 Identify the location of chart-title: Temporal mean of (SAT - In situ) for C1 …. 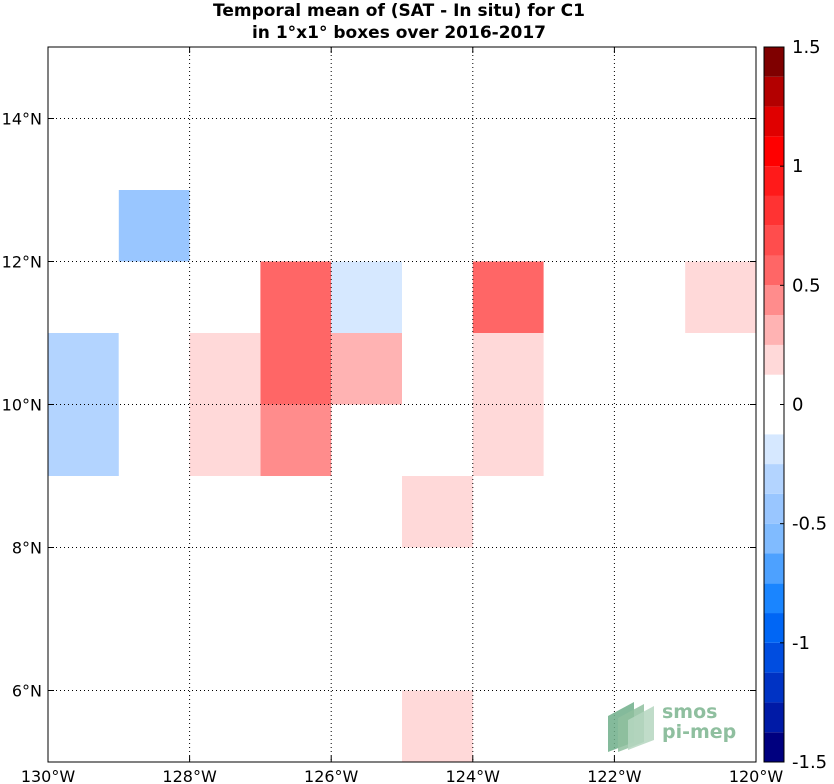
(399, 22).